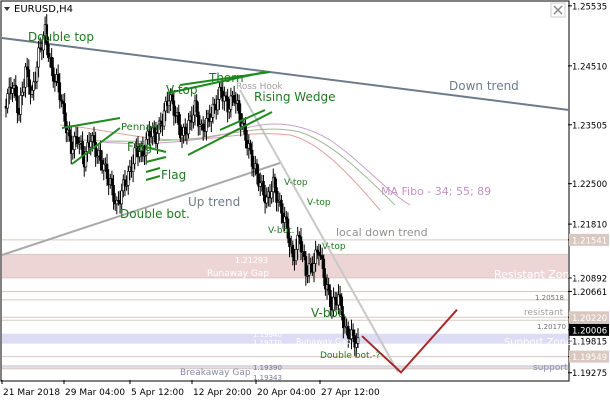 The width and height of the screenshot is (610, 400). Describe the element at coordinates (91, 123) in the screenshot. I see `pennant-line-top` at that location.